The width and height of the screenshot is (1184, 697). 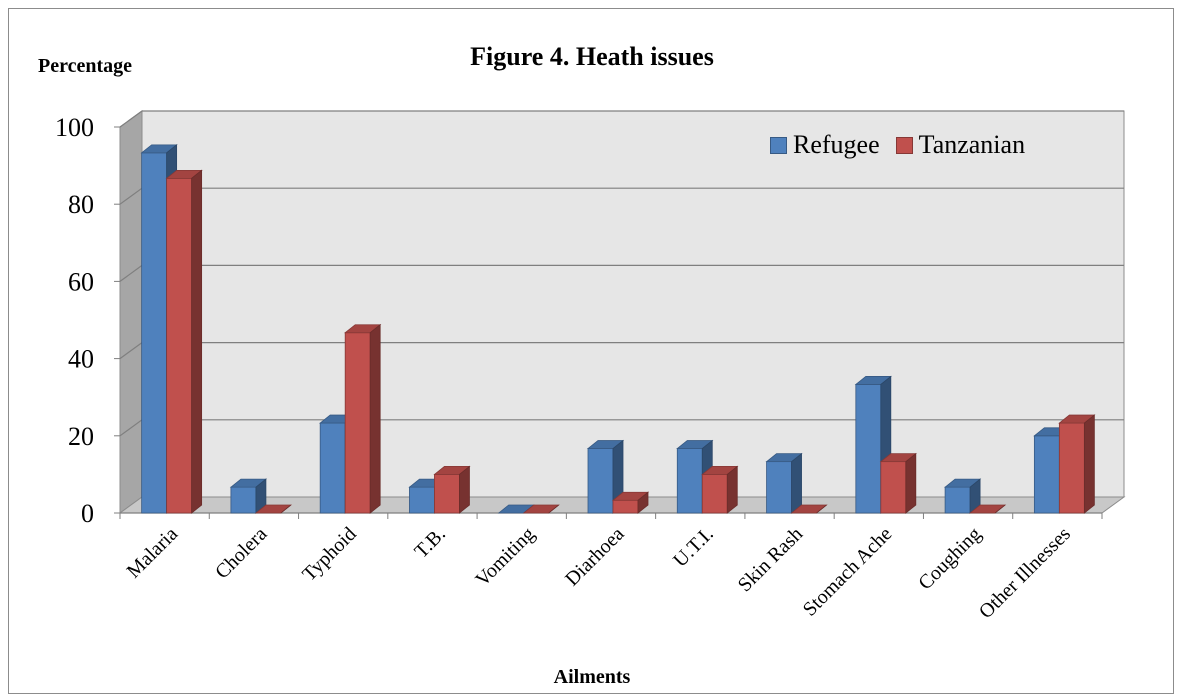 What do you see at coordinates (693, 547) in the screenshot?
I see `x-tick-label: U.T.I.` at bounding box center [693, 547].